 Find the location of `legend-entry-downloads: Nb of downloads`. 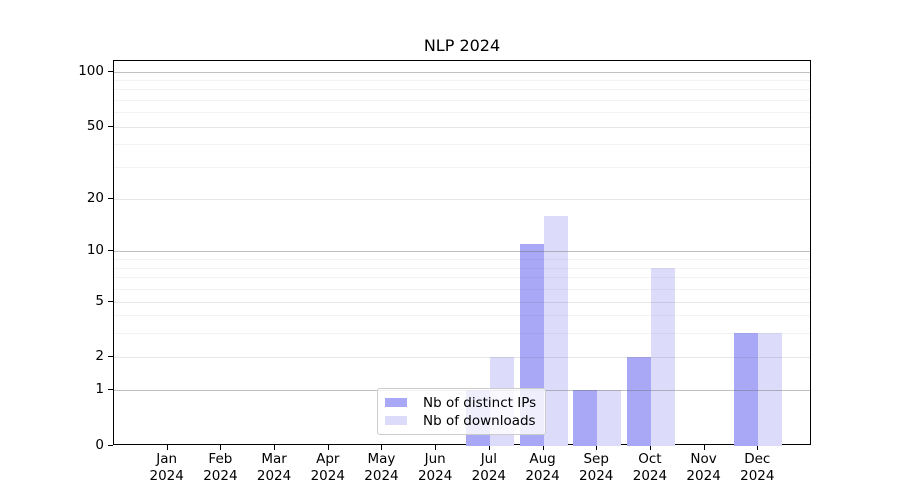

legend-entry-downloads: Nb of downloads is located at coordinates (465, 421).